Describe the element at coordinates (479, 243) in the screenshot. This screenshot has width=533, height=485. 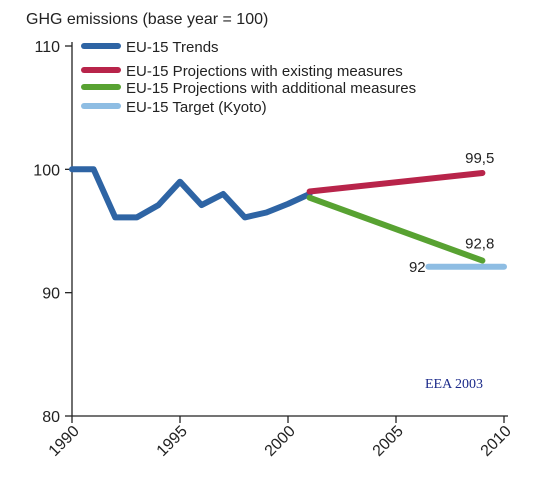
I see `data-label: 92,8` at that location.